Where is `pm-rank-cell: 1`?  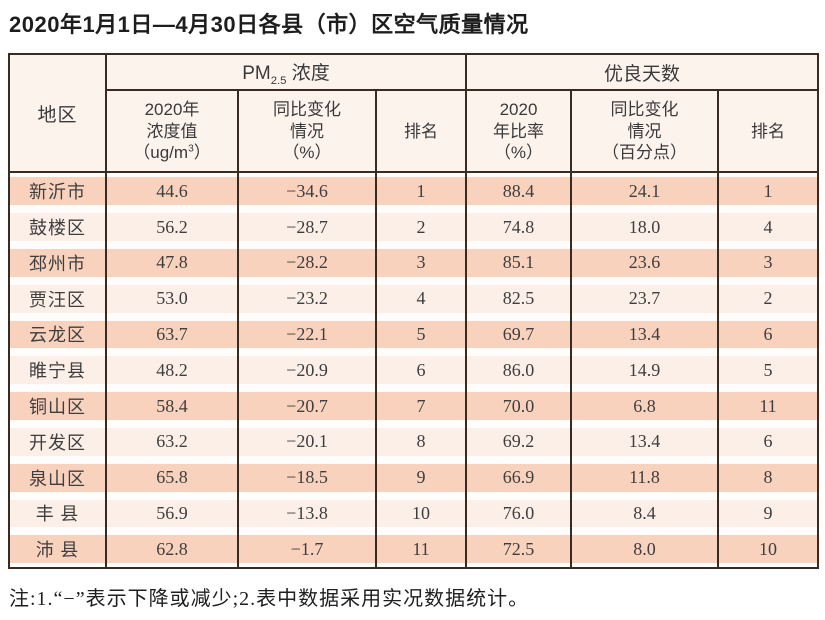
pm-rank-cell: 1 is located at coordinates (421, 191).